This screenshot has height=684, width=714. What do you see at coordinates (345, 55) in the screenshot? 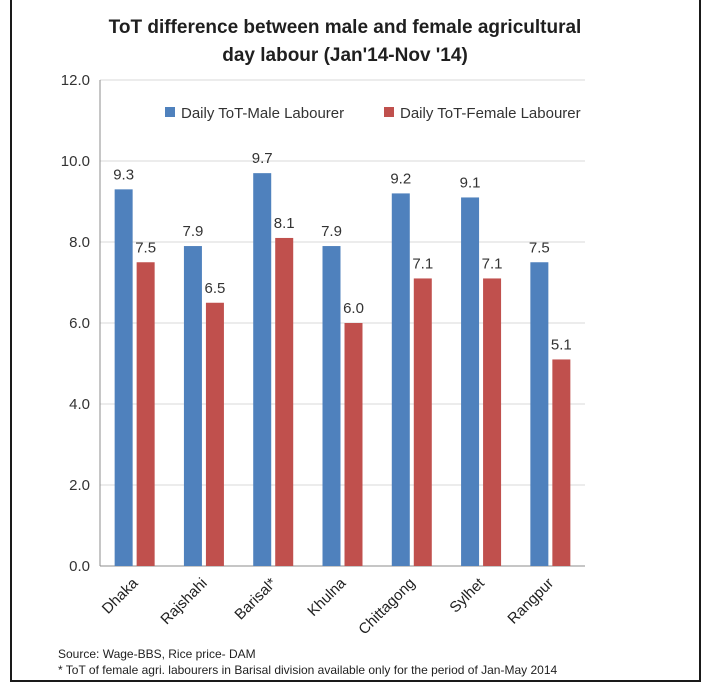
I see `chart-title-line-2: day labour (Jan'14-Nov '14)` at bounding box center [345, 55].